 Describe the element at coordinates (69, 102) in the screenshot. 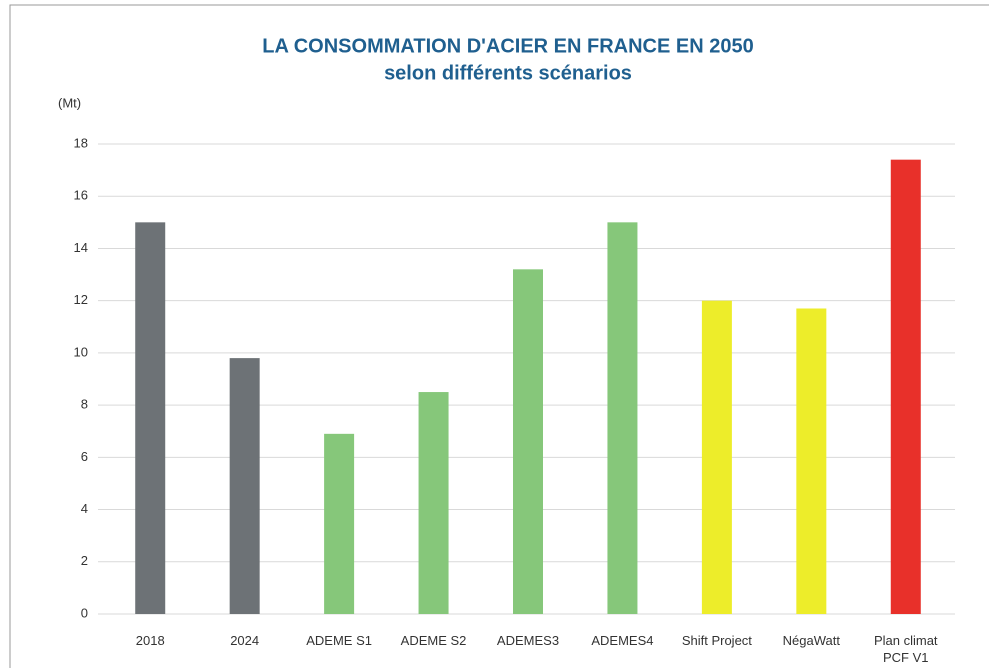

I see `y-axis-label: (Mt)` at that location.